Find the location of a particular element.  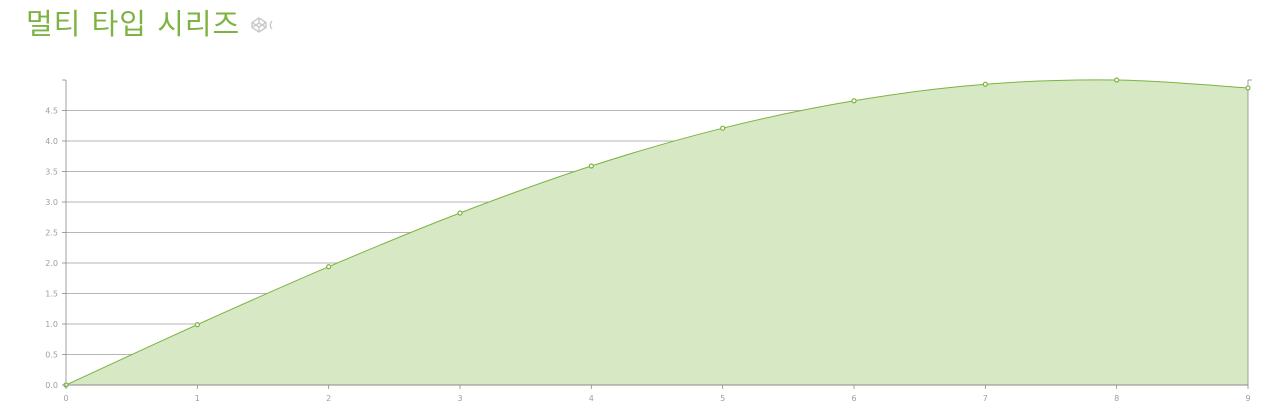

x-tick-label-4: 4 is located at coordinates (591, 398).